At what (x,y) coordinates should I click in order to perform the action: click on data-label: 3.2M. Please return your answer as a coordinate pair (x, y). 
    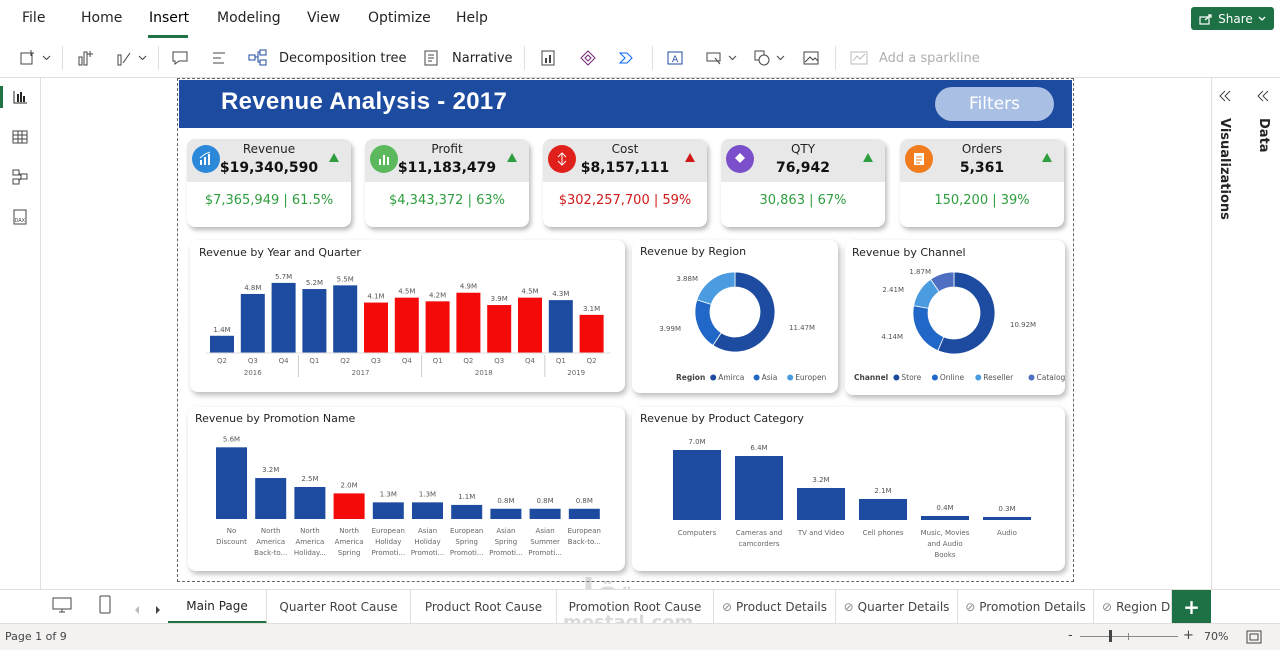
    Looking at the image, I should click on (820, 480).